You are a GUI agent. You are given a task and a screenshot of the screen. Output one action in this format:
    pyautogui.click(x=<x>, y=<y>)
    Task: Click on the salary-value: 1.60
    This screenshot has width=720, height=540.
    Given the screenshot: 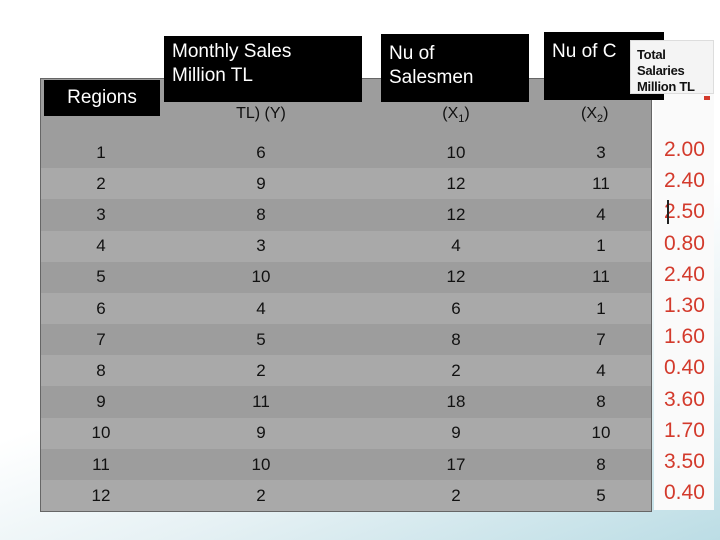 What is the action you would take?
    pyautogui.click(x=684, y=337)
    